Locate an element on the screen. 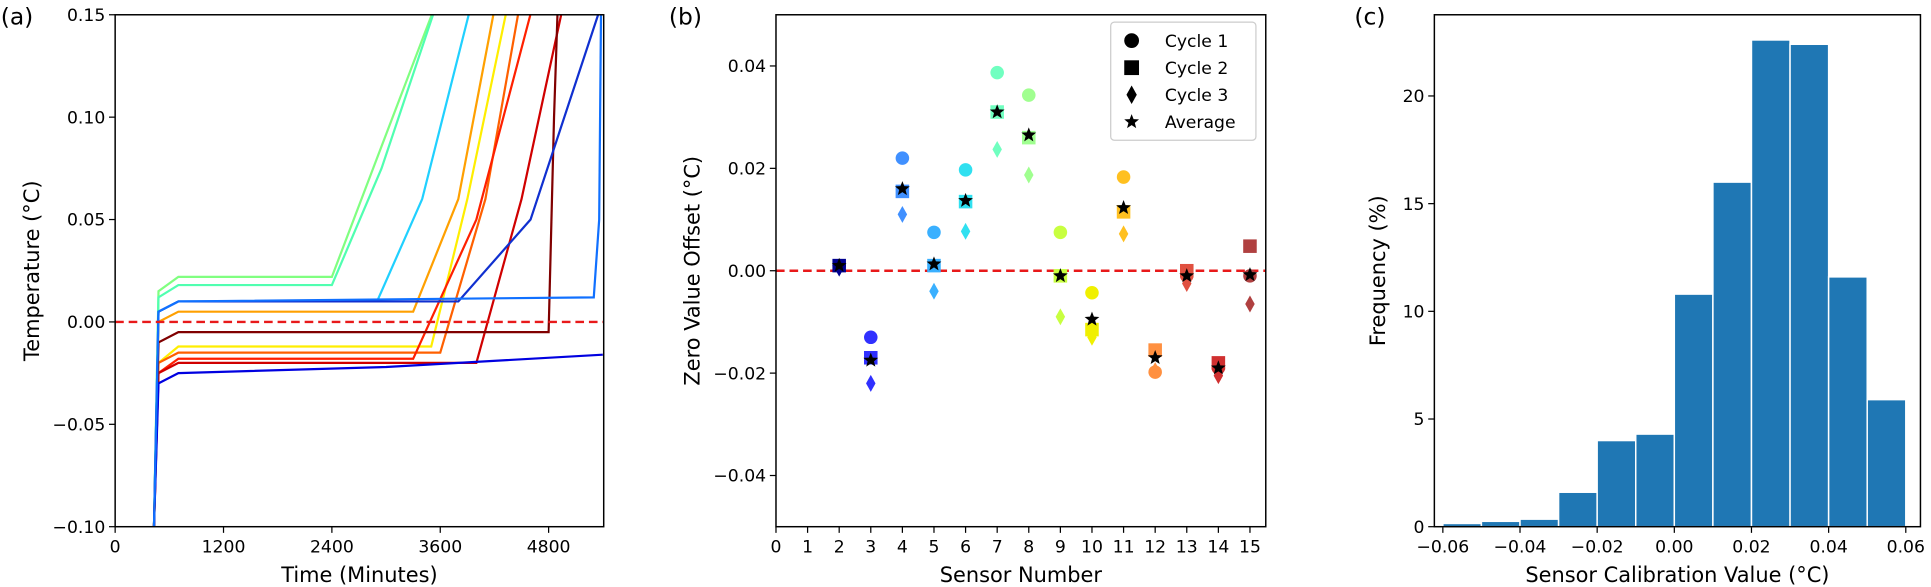 The width and height of the screenshot is (1931, 587). legend-box is located at coordinates (1183, 81).